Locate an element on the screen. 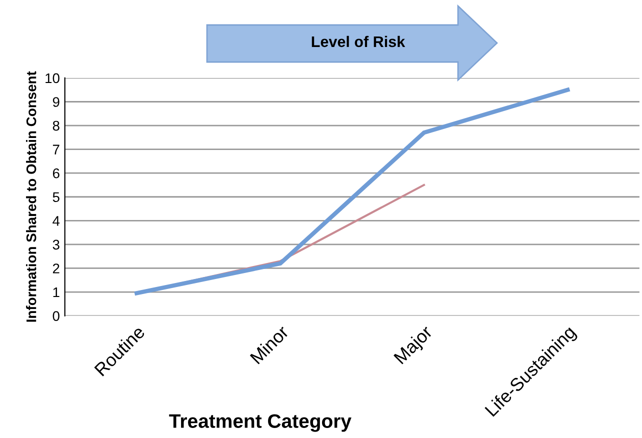 The height and width of the screenshot is (438, 642). y-tick-label: 1 is located at coordinates (56, 292).